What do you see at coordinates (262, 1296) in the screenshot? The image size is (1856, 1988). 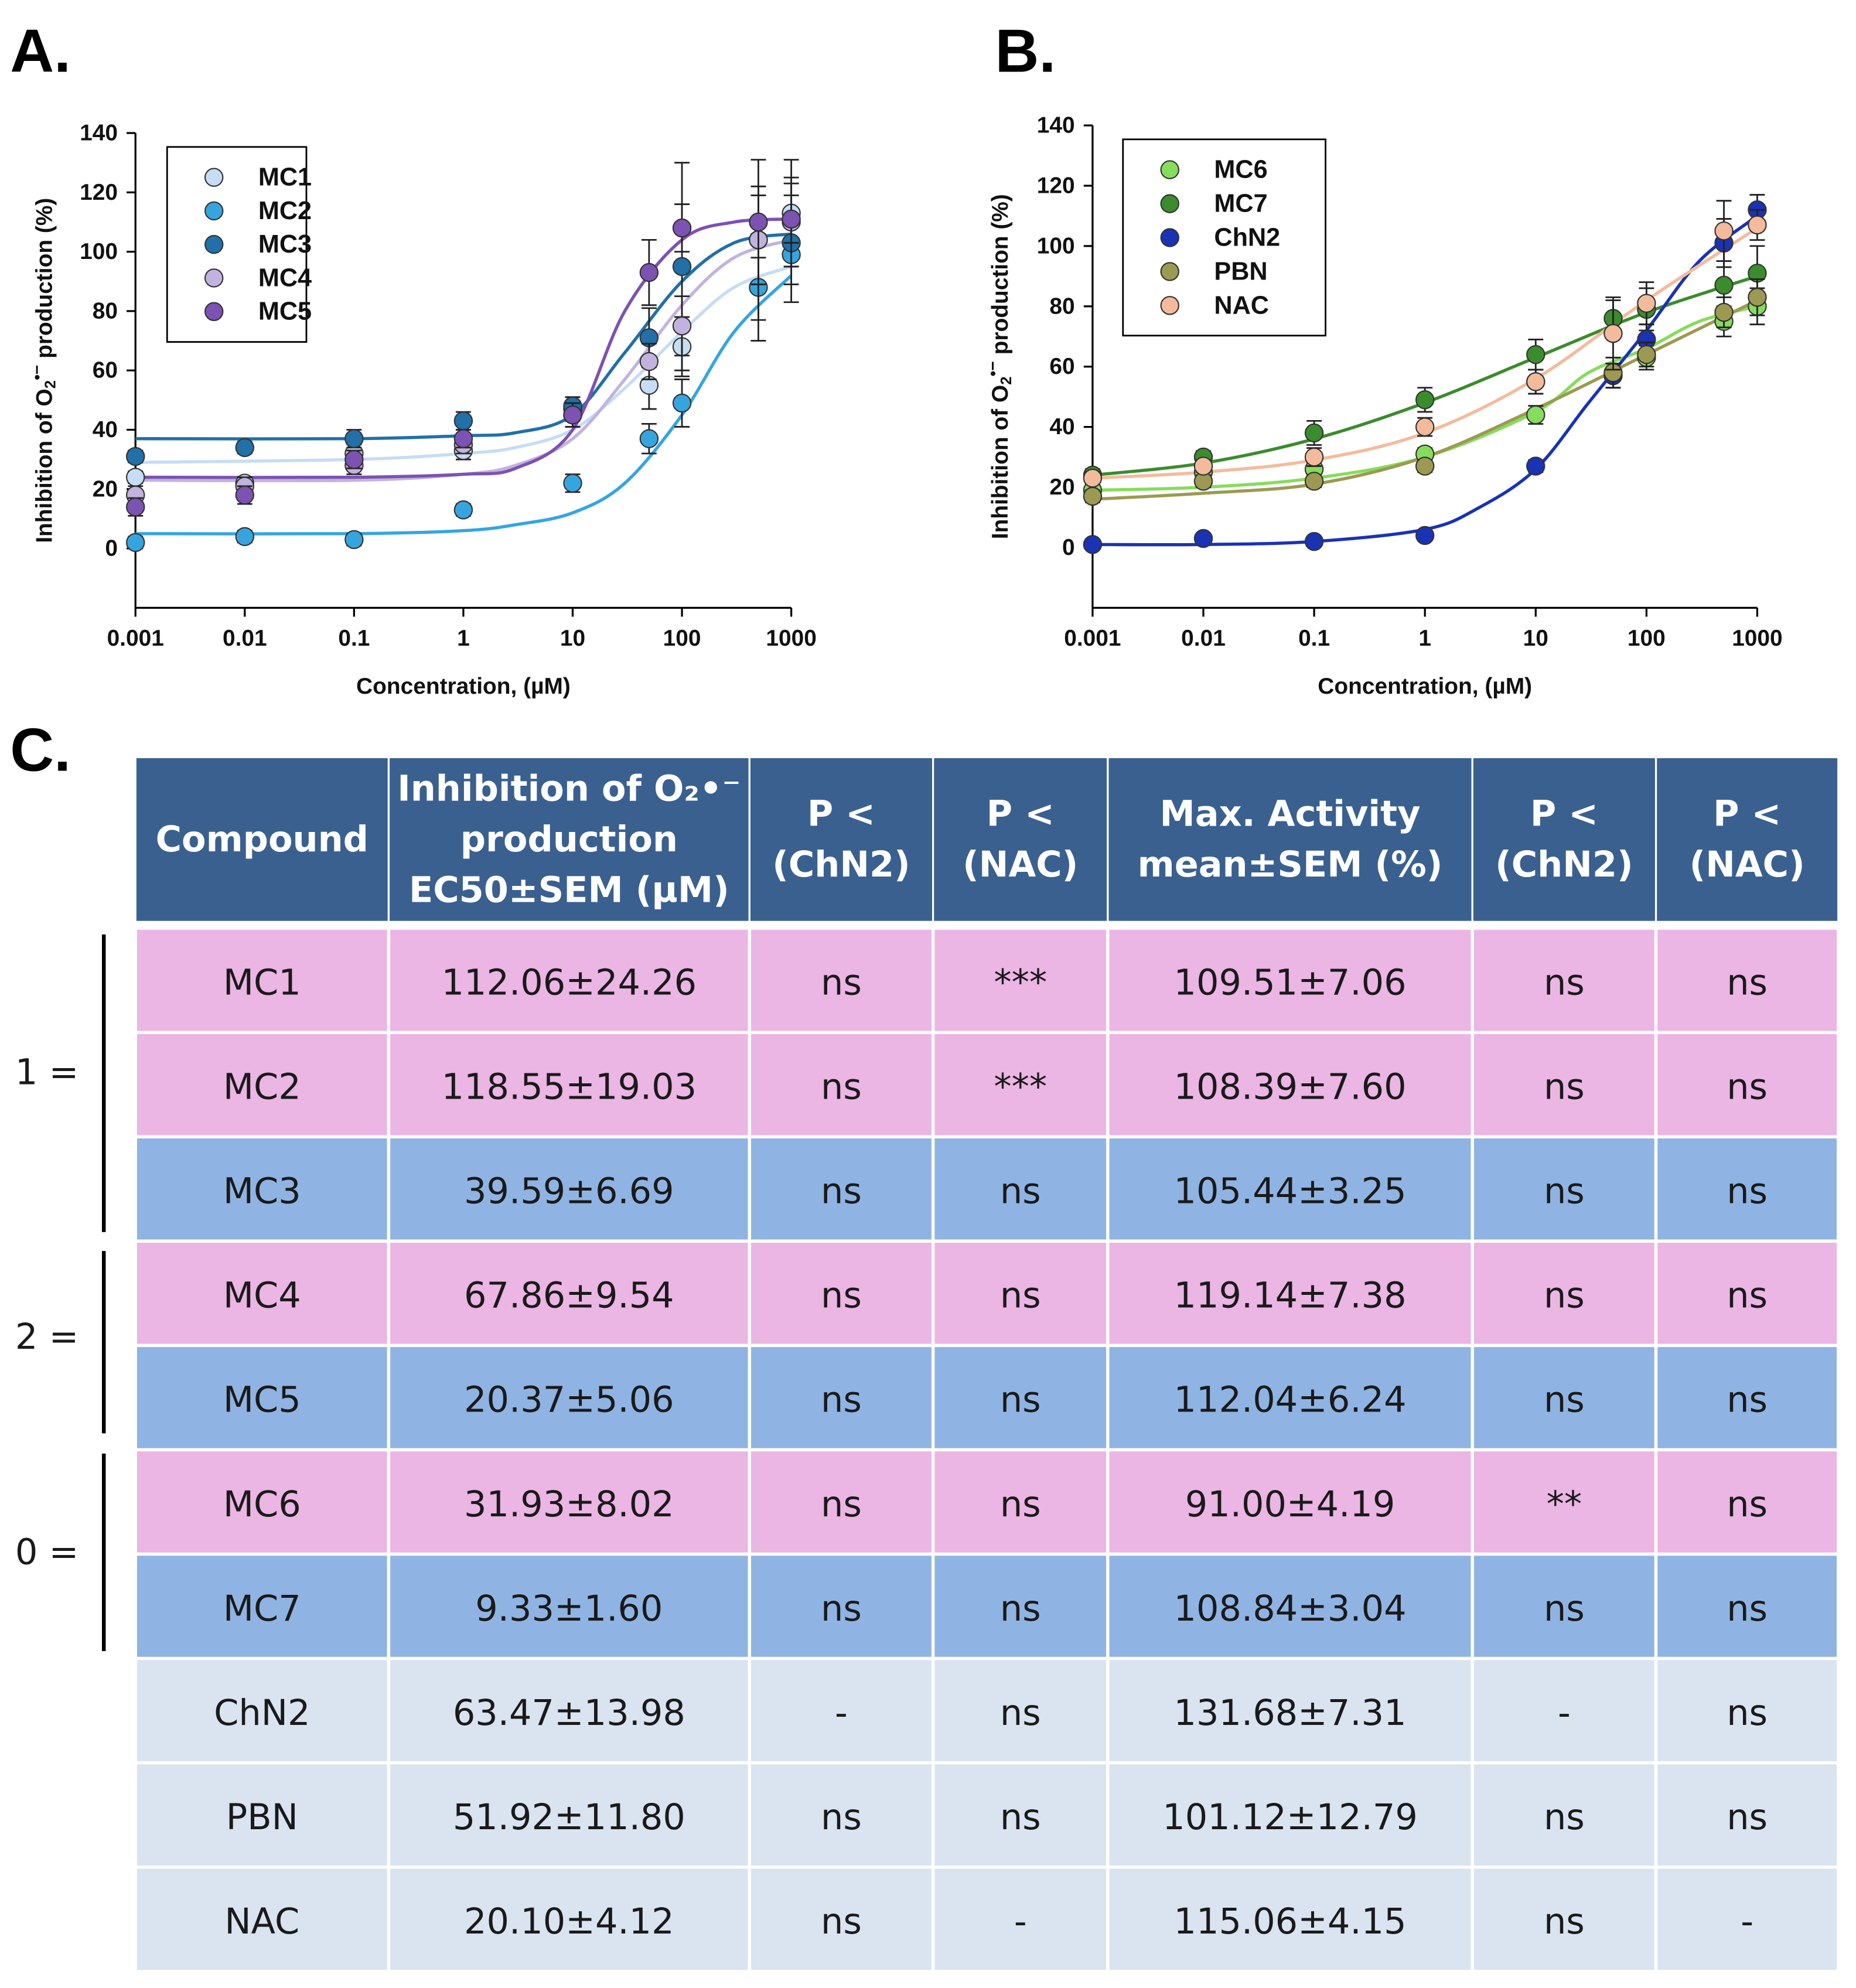 I see `cell-text: MC4` at bounding box center [262, 1296].